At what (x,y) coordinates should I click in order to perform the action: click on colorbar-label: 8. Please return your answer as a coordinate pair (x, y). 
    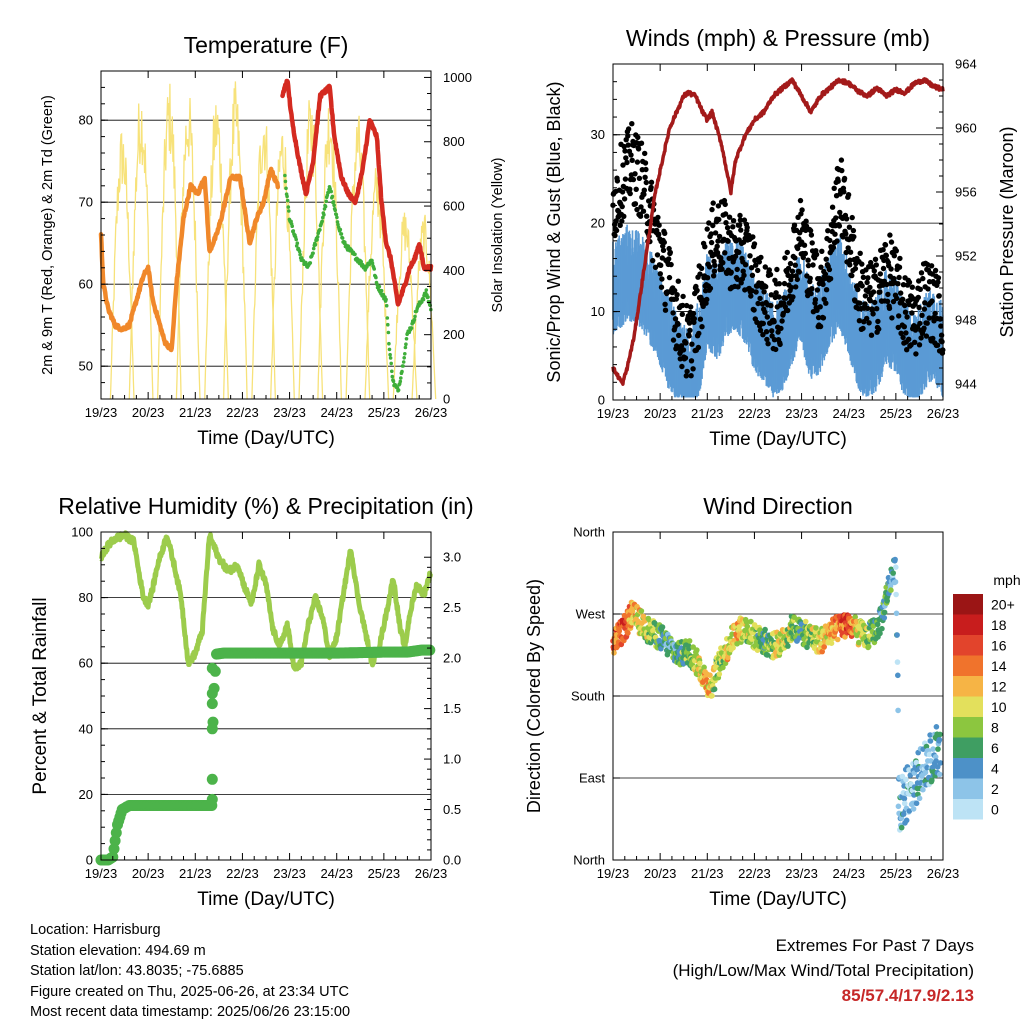
    Looking at the image, I should click on (995, 727).